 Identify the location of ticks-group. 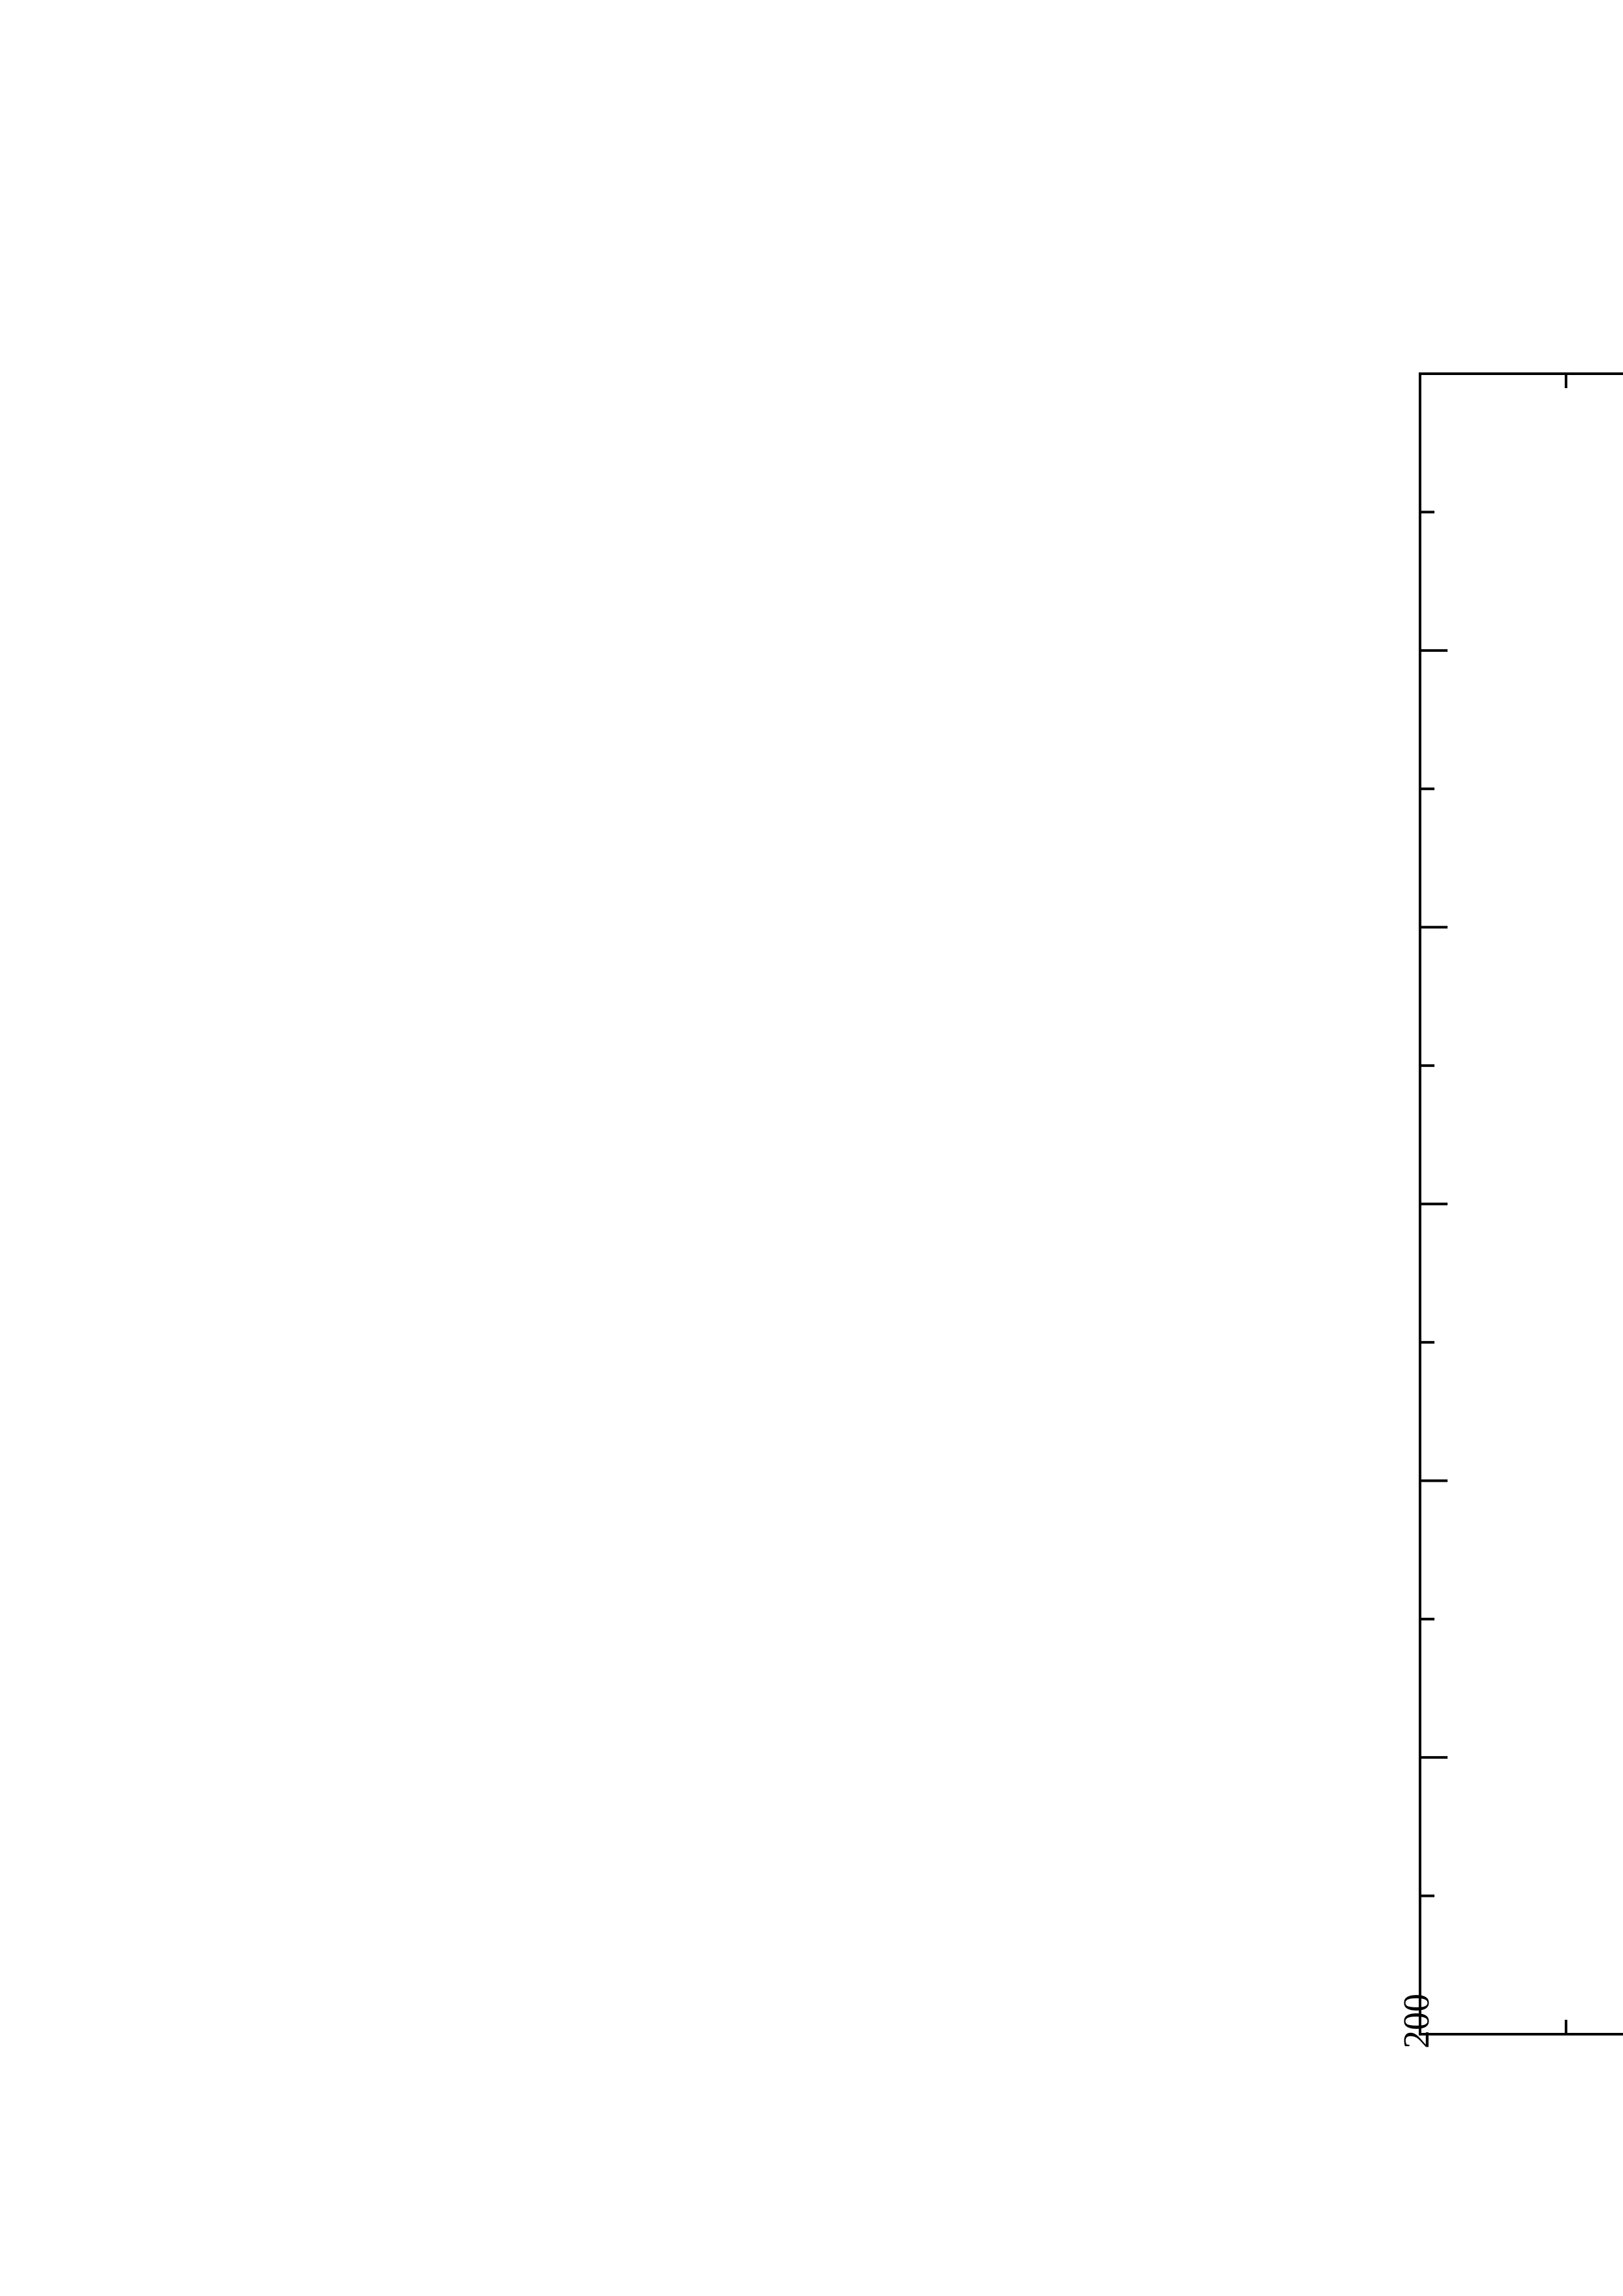
(1493, 1204).